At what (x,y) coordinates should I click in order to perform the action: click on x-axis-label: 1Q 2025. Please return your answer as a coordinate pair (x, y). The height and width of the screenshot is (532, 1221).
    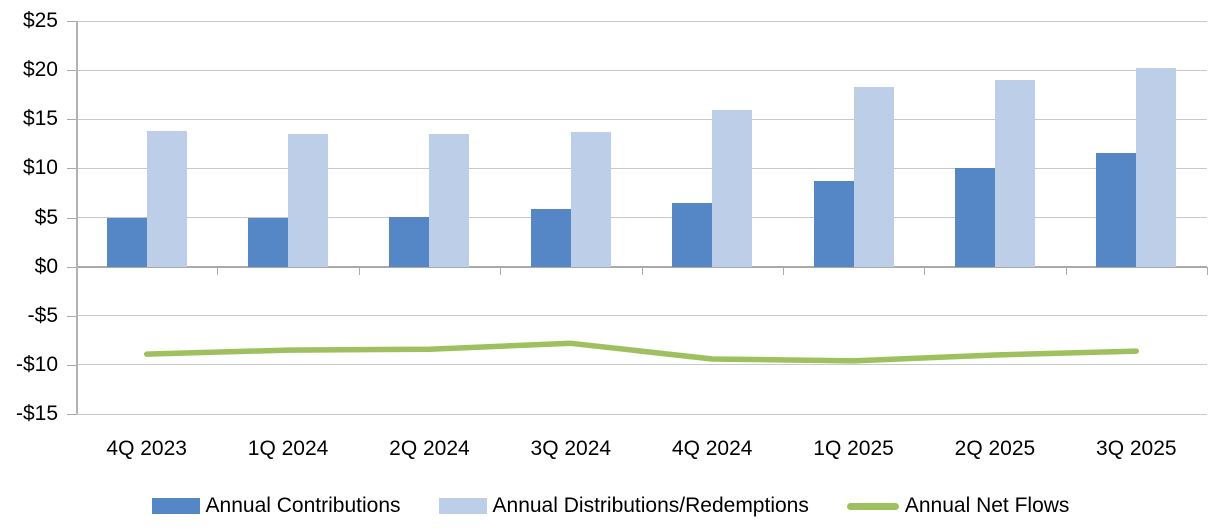
    Looking at the image, I should click on (853, 448).